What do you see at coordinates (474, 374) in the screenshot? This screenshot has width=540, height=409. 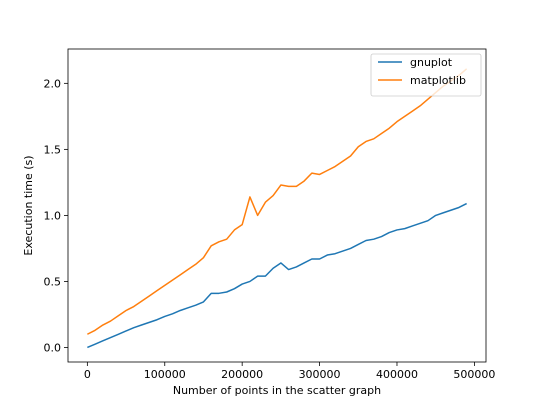 I see `x-tick-label: 500000` at bounding box center [474, 374].